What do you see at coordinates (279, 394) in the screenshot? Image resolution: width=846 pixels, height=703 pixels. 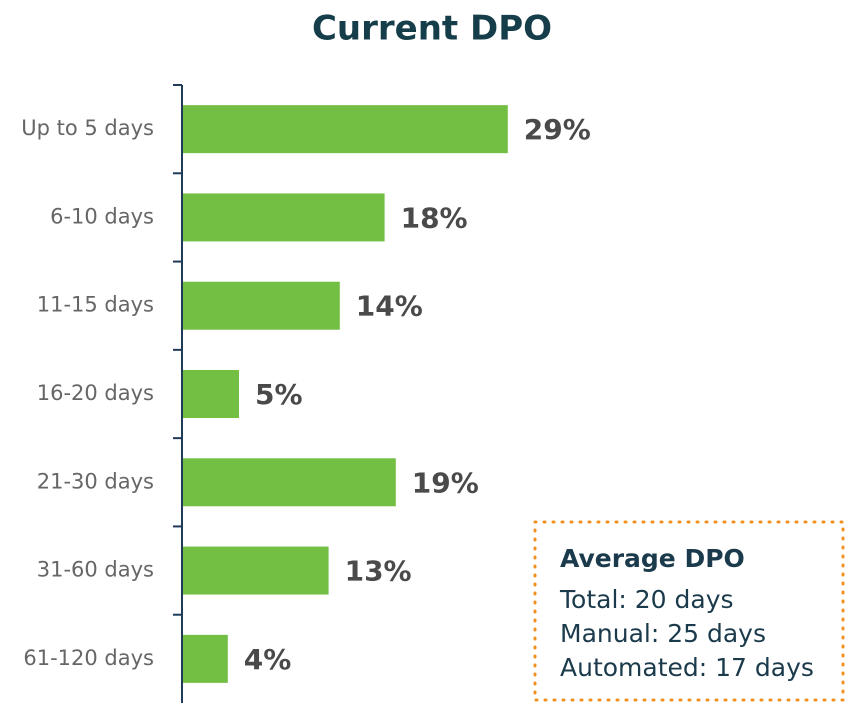 I see `data-label: 5%` at bounding box center [279, 394].